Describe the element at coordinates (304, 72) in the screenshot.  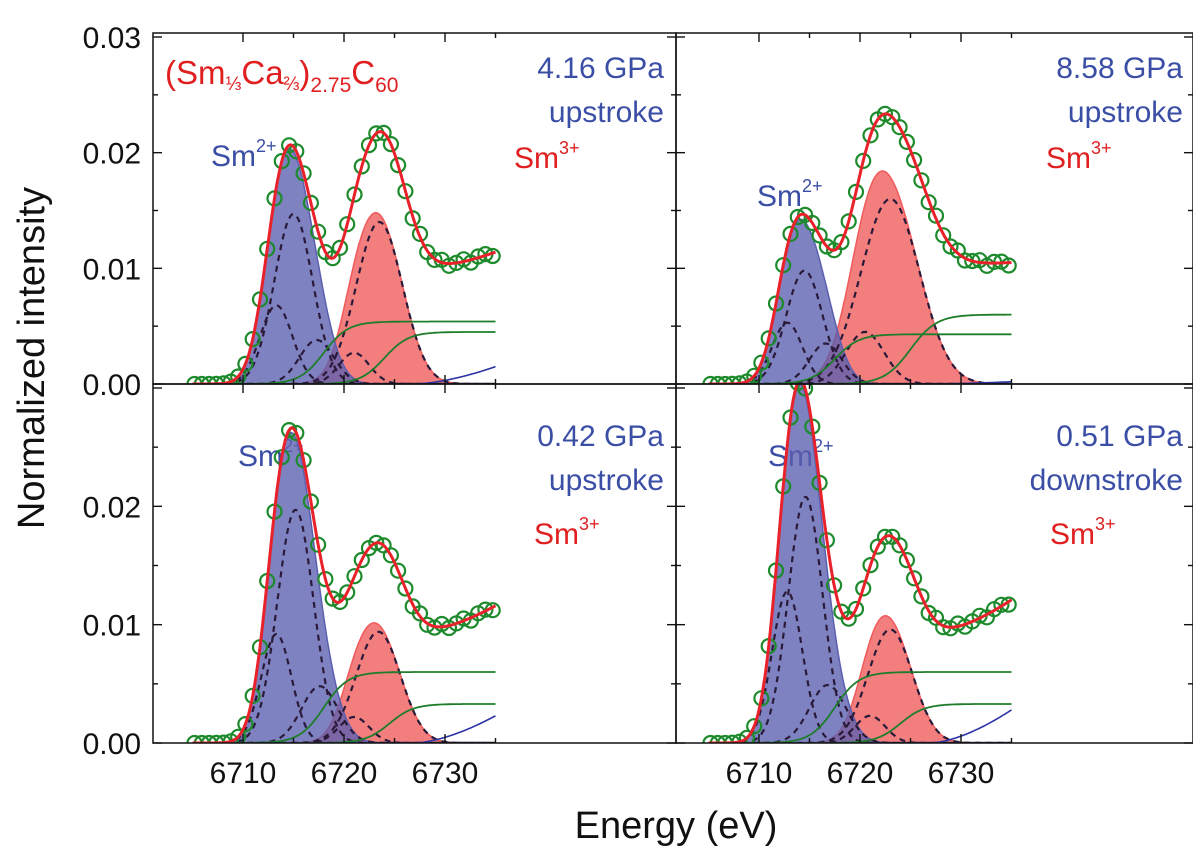
I see `compound-close: )` at that location.